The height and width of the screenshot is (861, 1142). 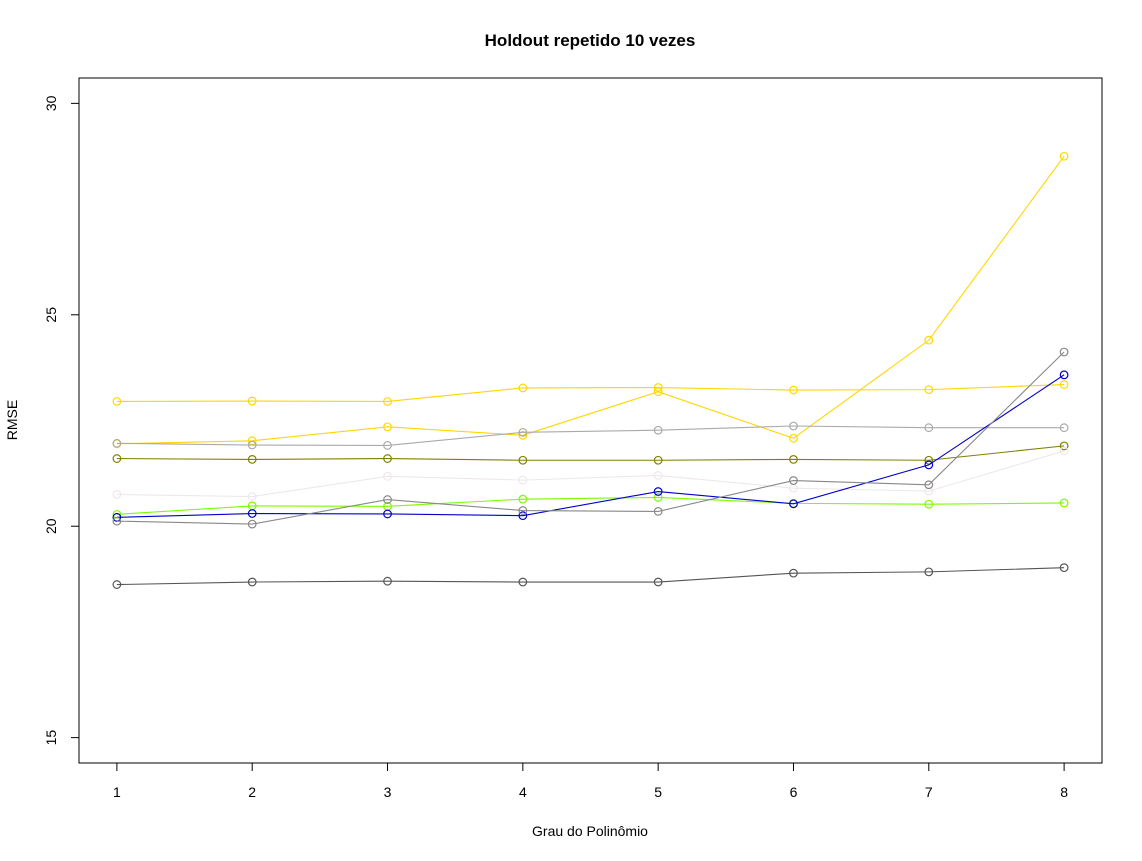 What do you see at coordinates (590, 831) in the screenshot?
I see `x-axis-label: Grau do Polinômio` at bounding box center [590, 831].